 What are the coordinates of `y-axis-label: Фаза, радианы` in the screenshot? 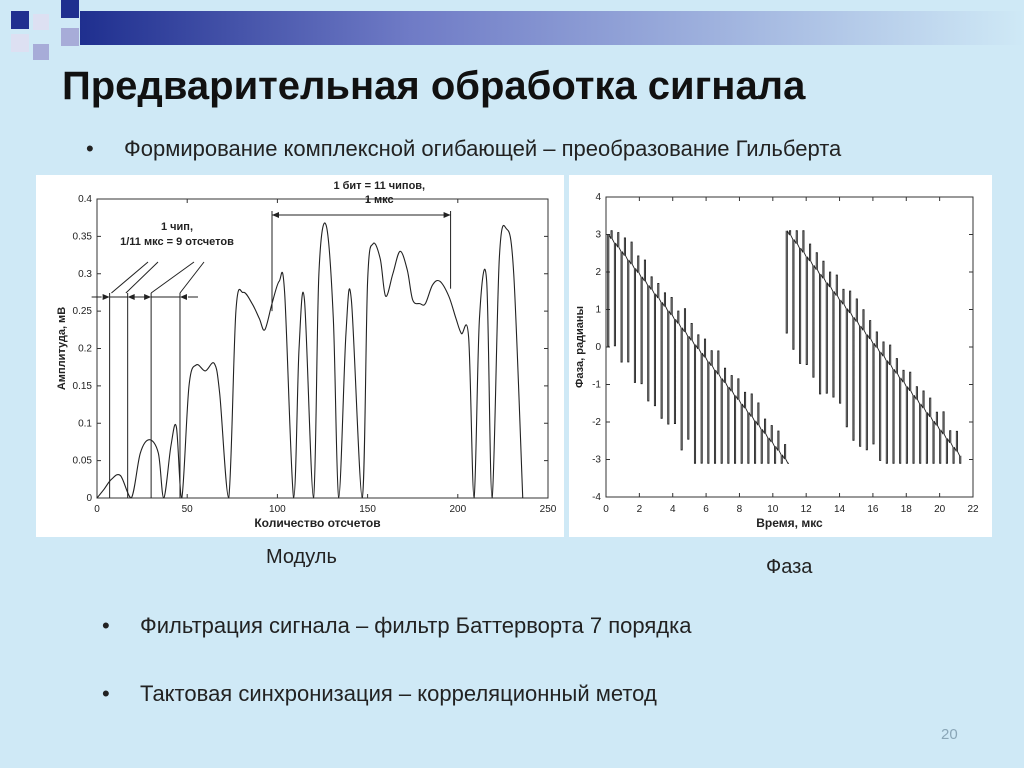 It's located at (580, 347).